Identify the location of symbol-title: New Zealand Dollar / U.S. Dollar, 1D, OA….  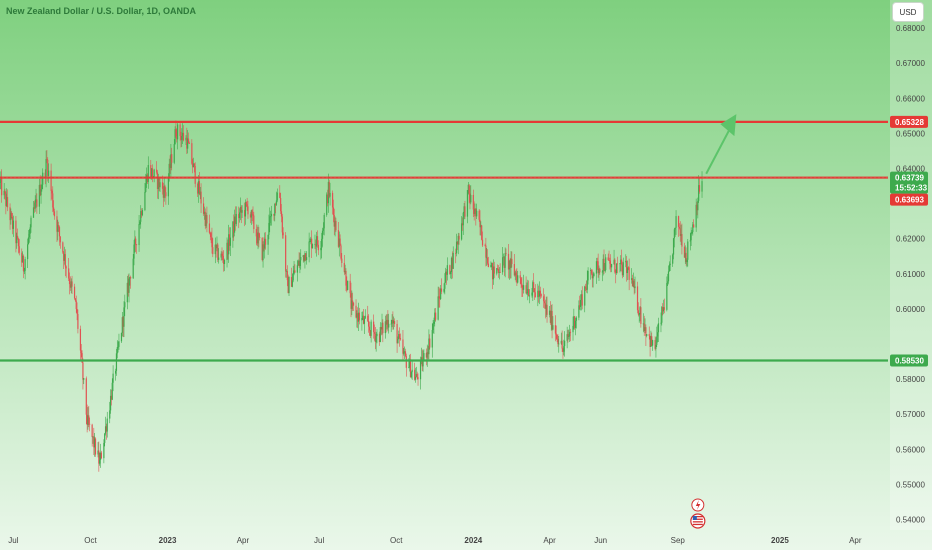
(101, 11).